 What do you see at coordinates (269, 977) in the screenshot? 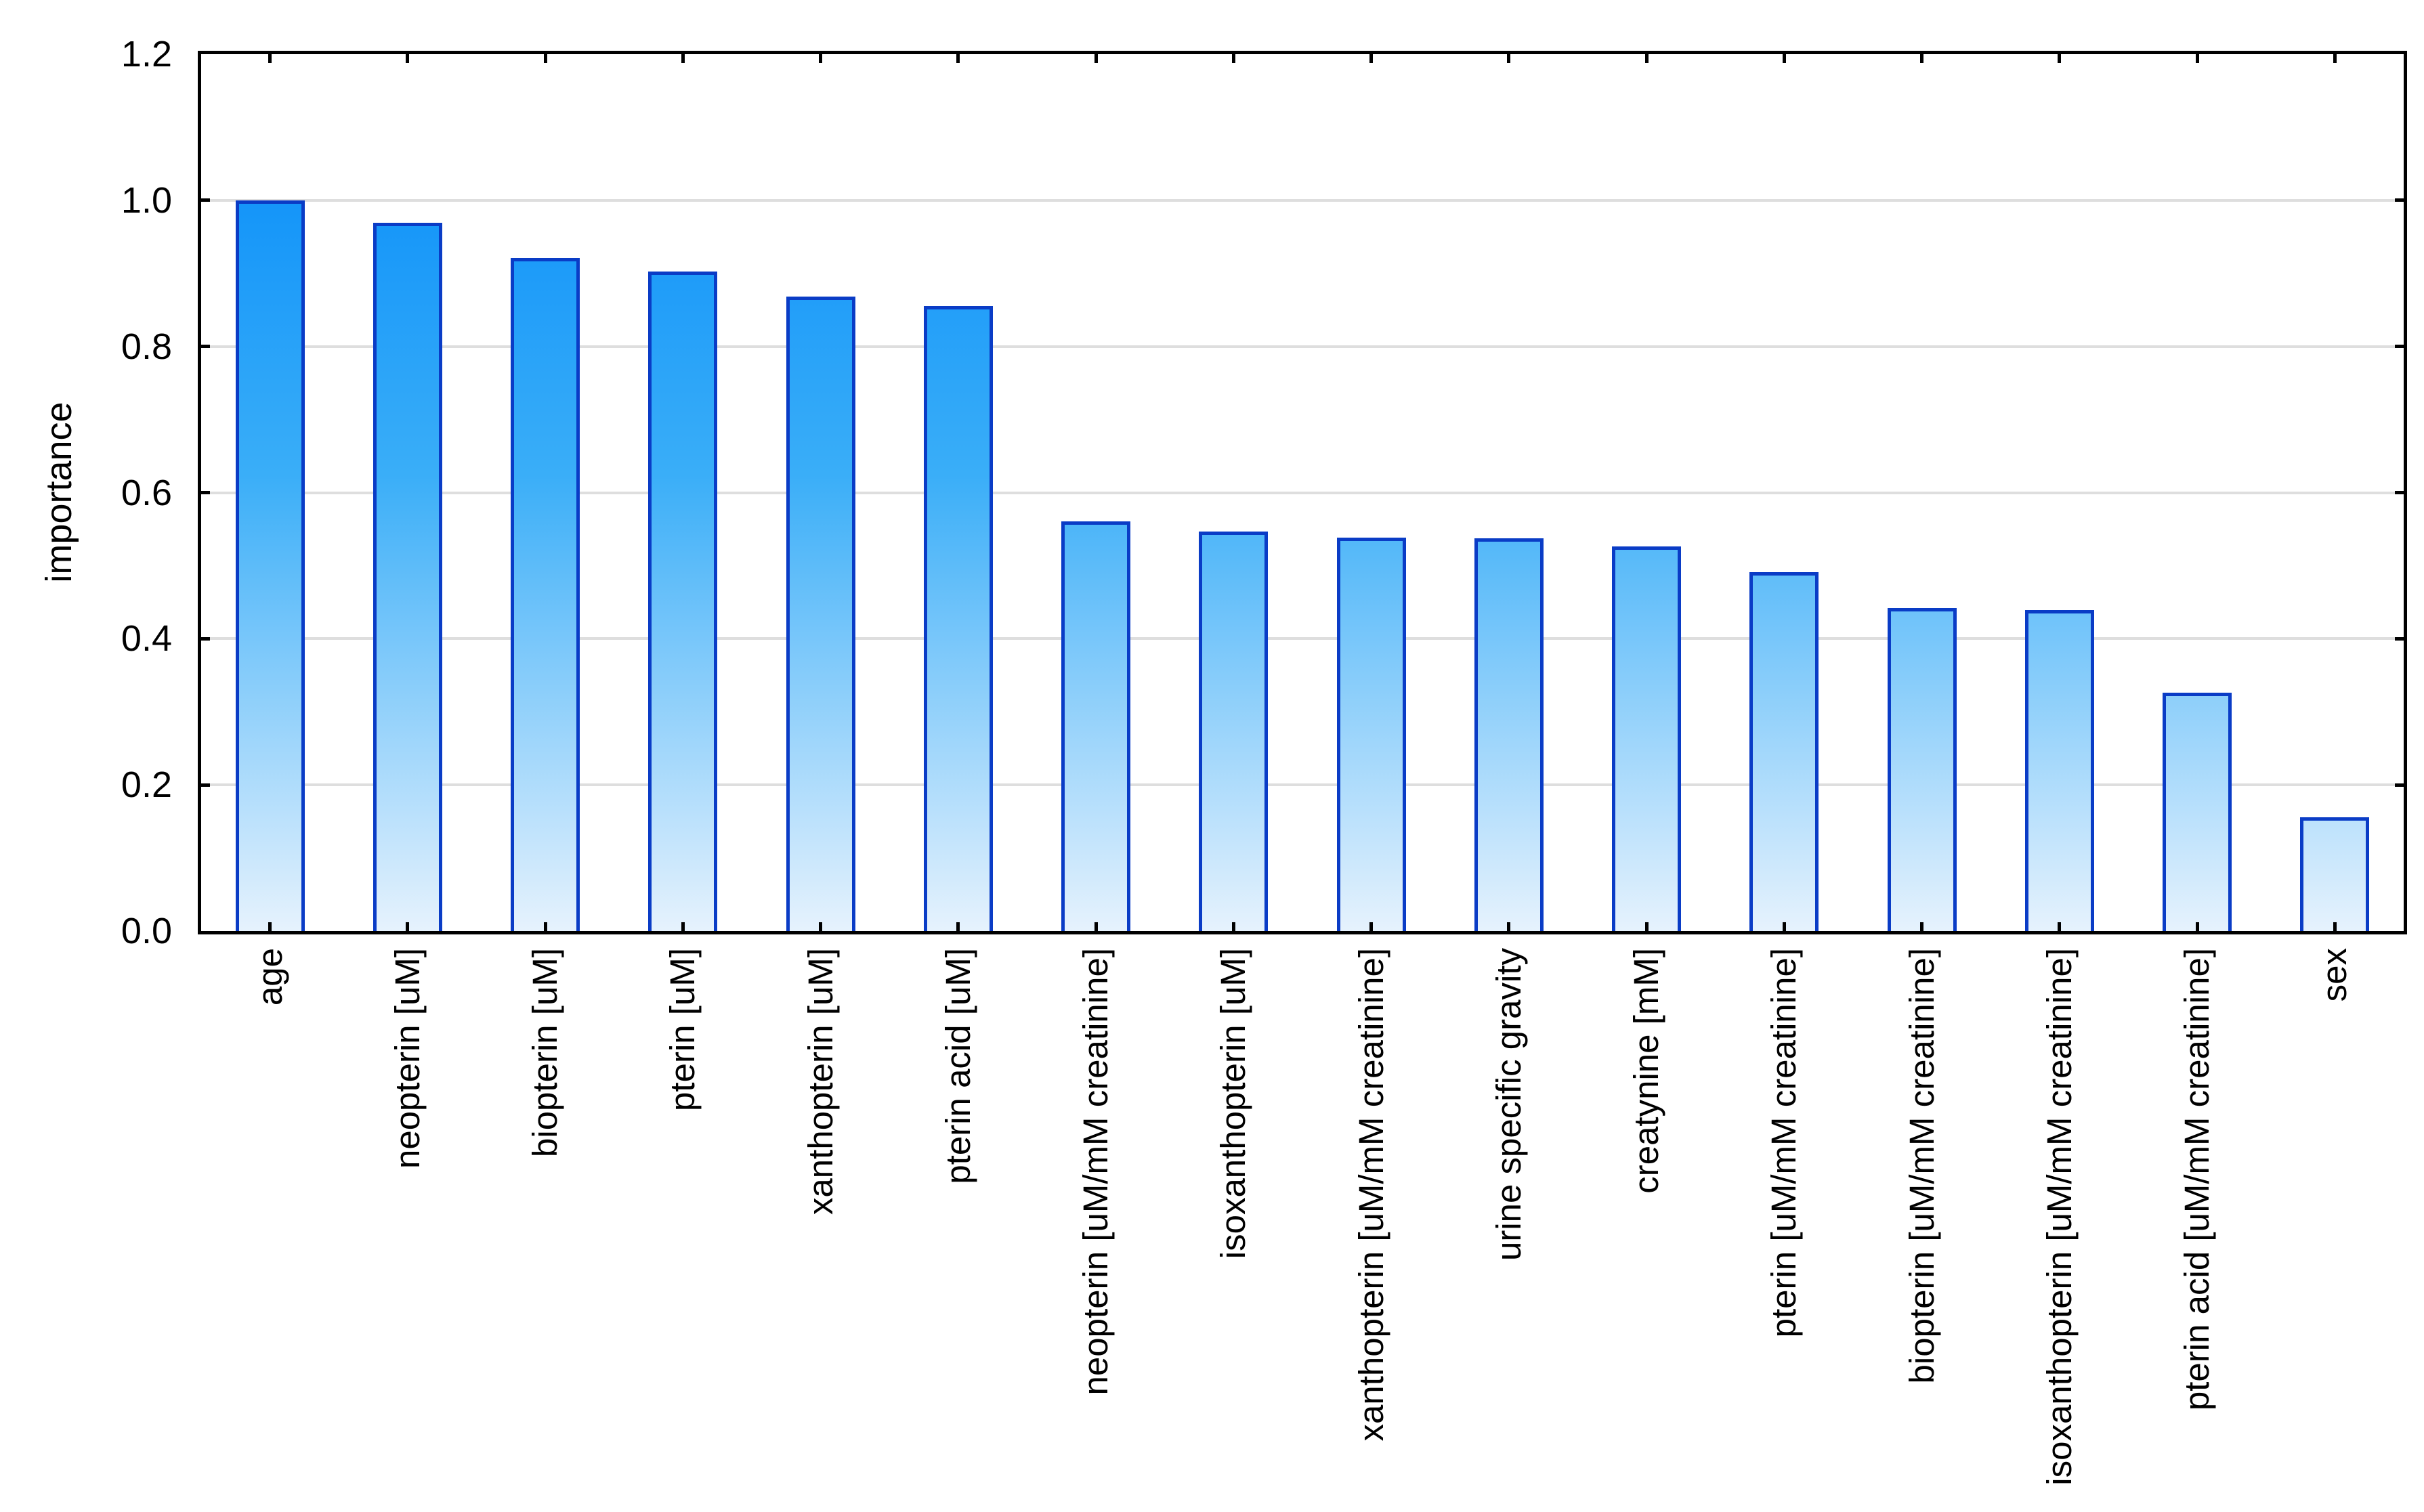
I see `x-tick-label: age` at bounding box center [269, 977].